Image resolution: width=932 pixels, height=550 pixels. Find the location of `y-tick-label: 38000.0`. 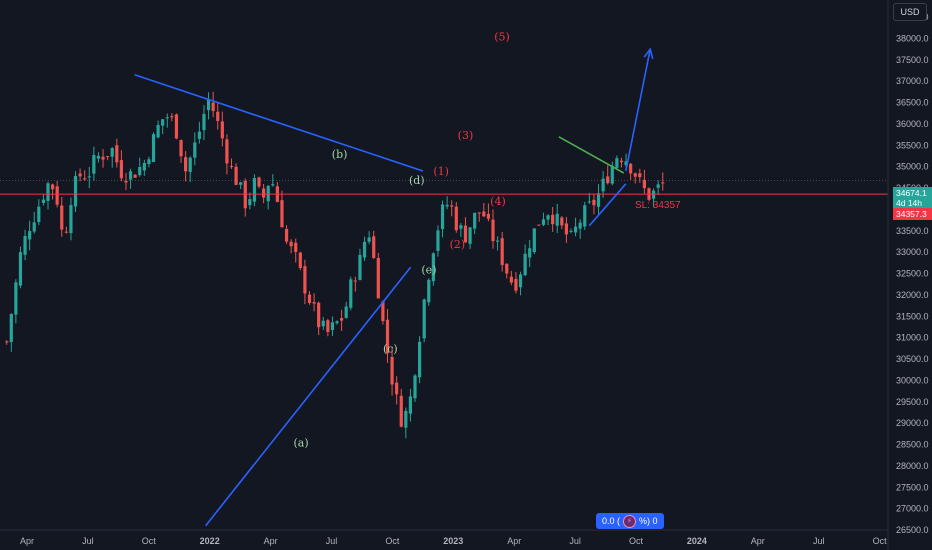

y-tick-label: 38000.0 is located at coordinates (912, 38).